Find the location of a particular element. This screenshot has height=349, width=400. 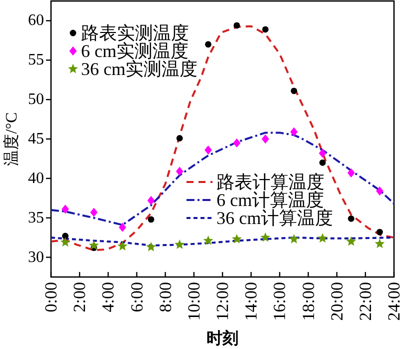

legend-label: 36 cm计算温度 is located at coordinates (274, 218).